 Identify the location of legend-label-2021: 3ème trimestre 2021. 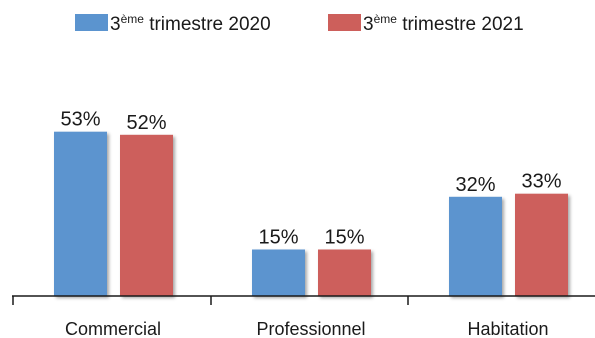
(443, 23).